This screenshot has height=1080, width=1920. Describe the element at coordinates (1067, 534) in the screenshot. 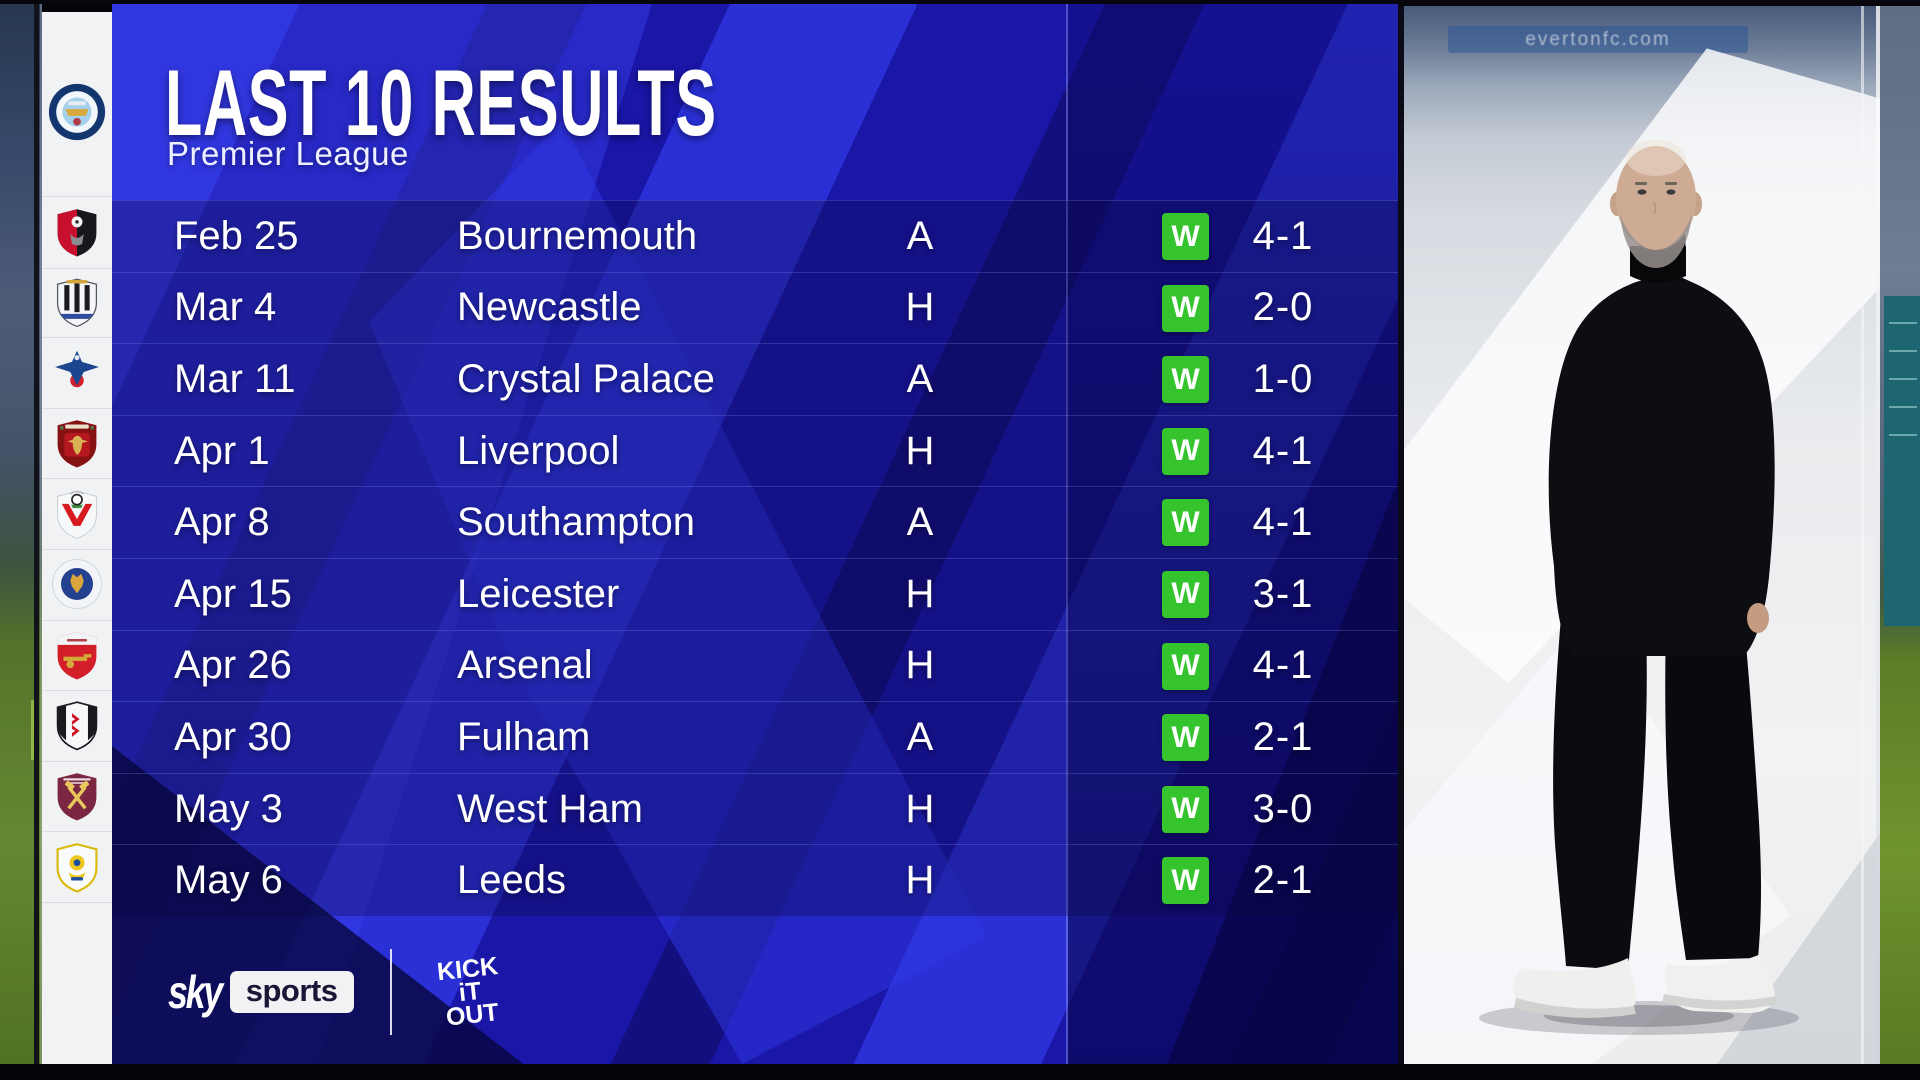

I see `column-divider-line` at that location.